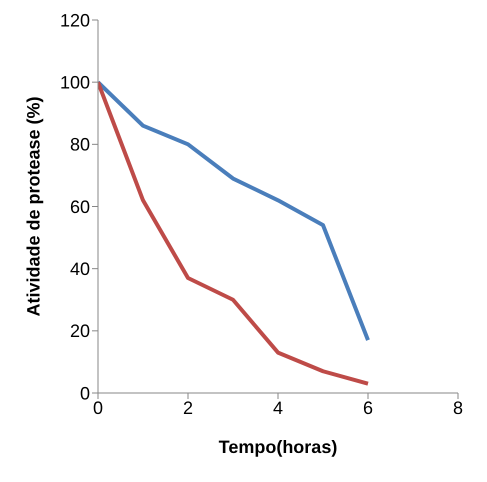  Describe the element at coordinates (278, 447) in the screenshot. I see `x-axis-title: Tempo(horas)` at that location.